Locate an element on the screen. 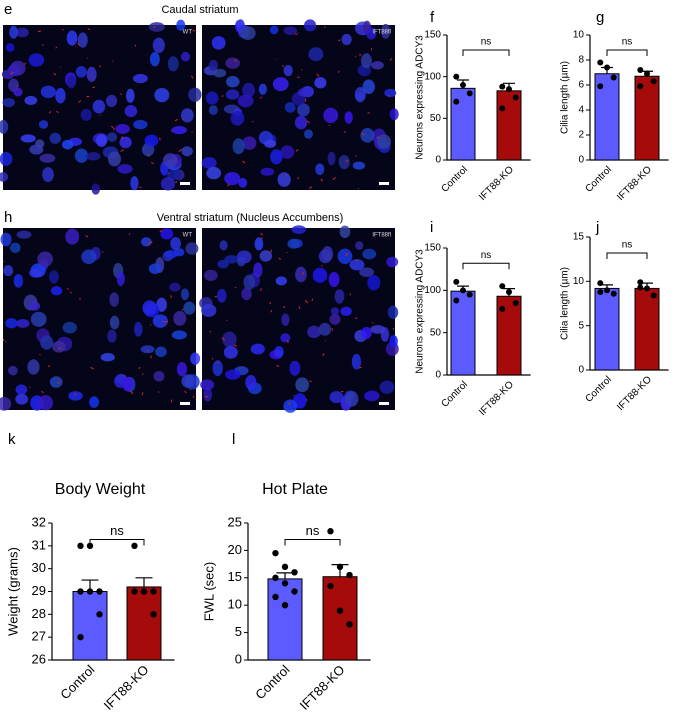  y-axis-label: Neurons expressing ADCY3 is located at coordinates (420, 311).